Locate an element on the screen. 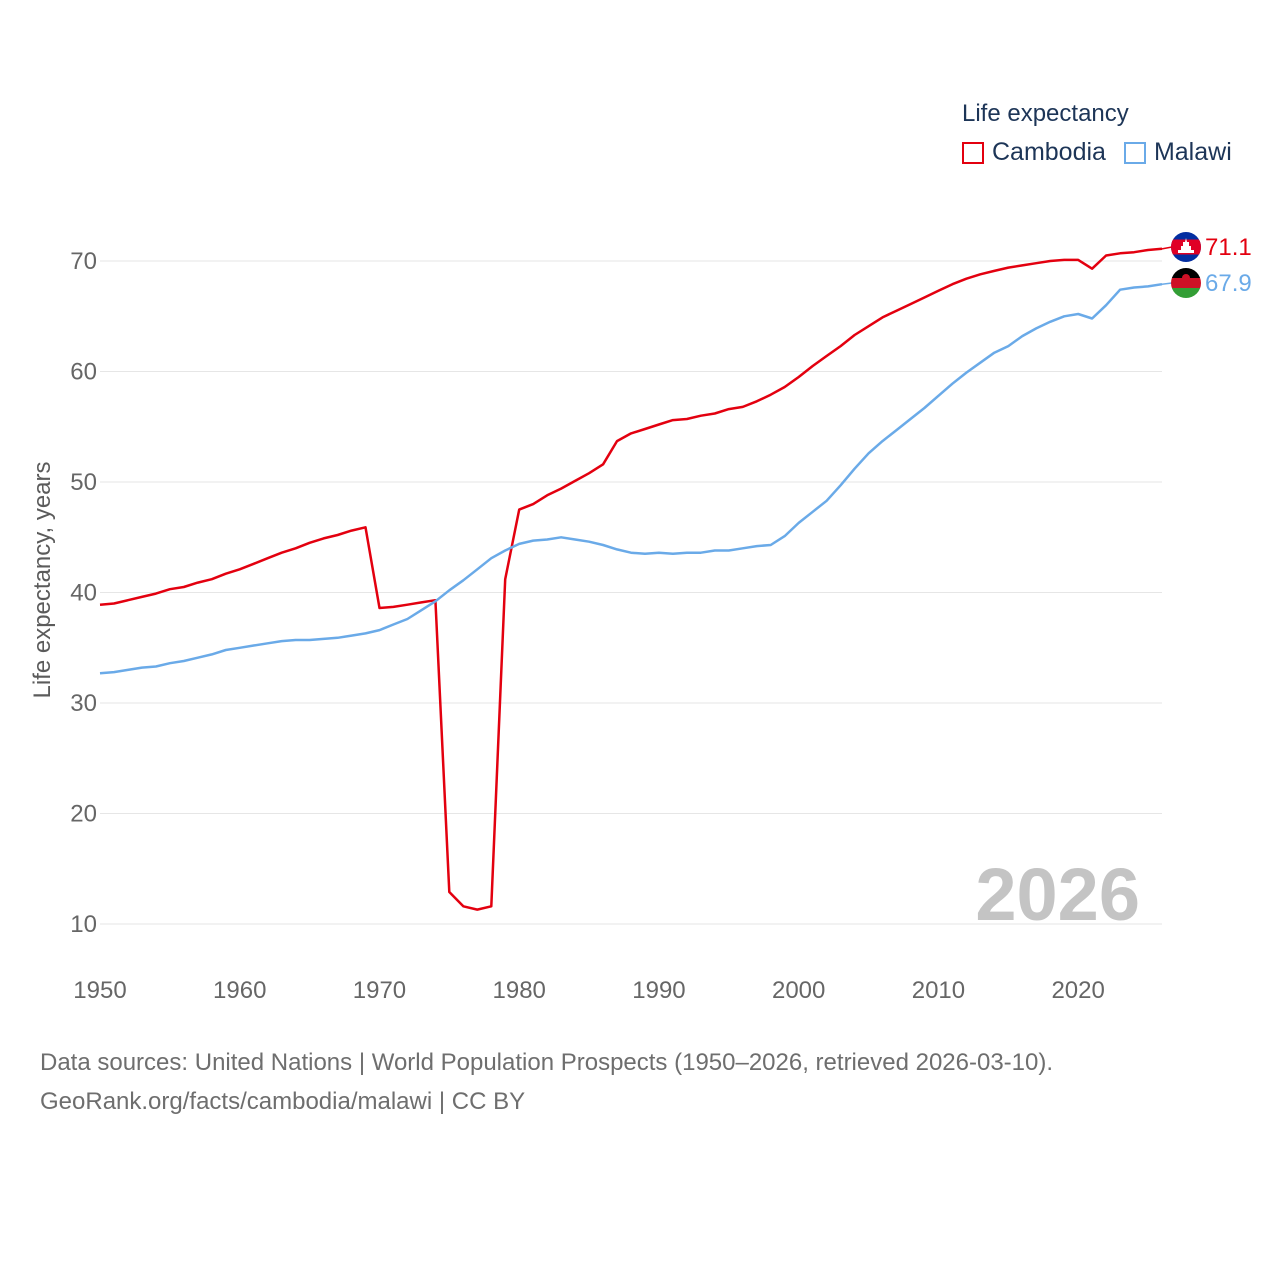  x-tick-label: 1970 is located at coordinates (379, 990).